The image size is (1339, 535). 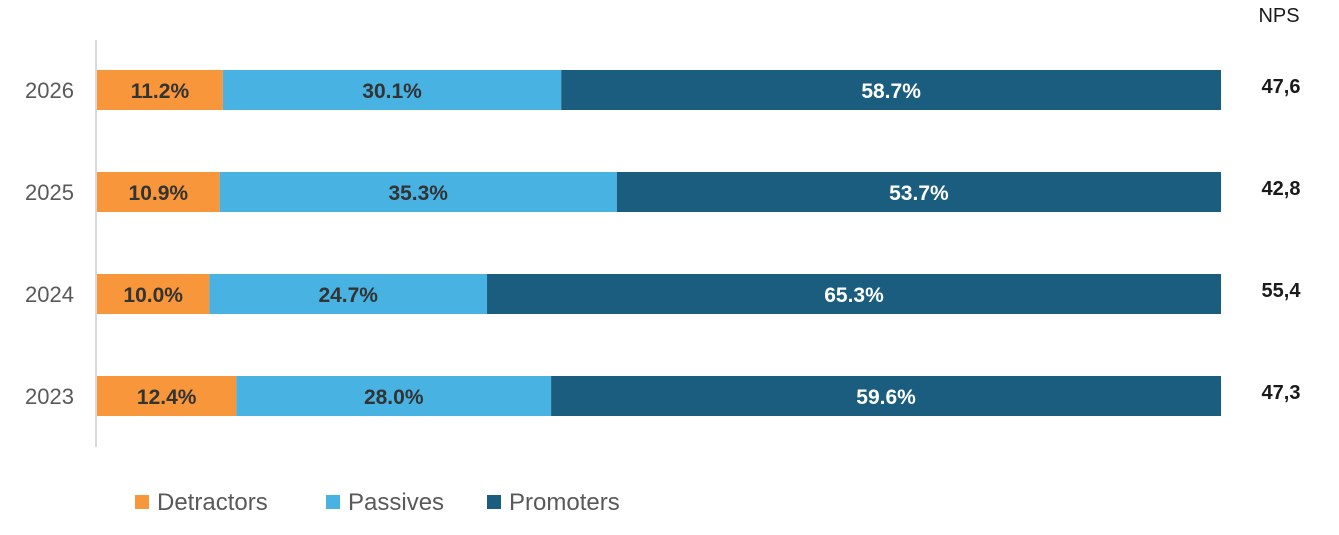 What do you see at coordinates (49, 192) in the screenshot?
I see `category-label: 2025` at bounding box center [49, 192].